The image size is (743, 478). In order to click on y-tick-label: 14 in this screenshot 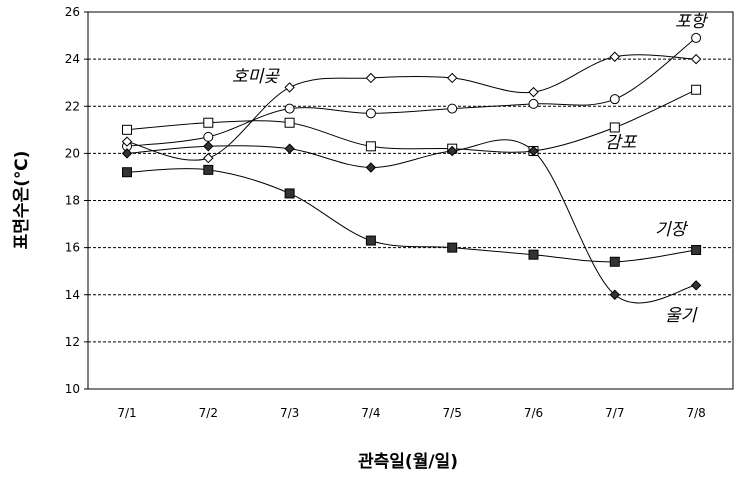, I will do `click(72, 295)`.